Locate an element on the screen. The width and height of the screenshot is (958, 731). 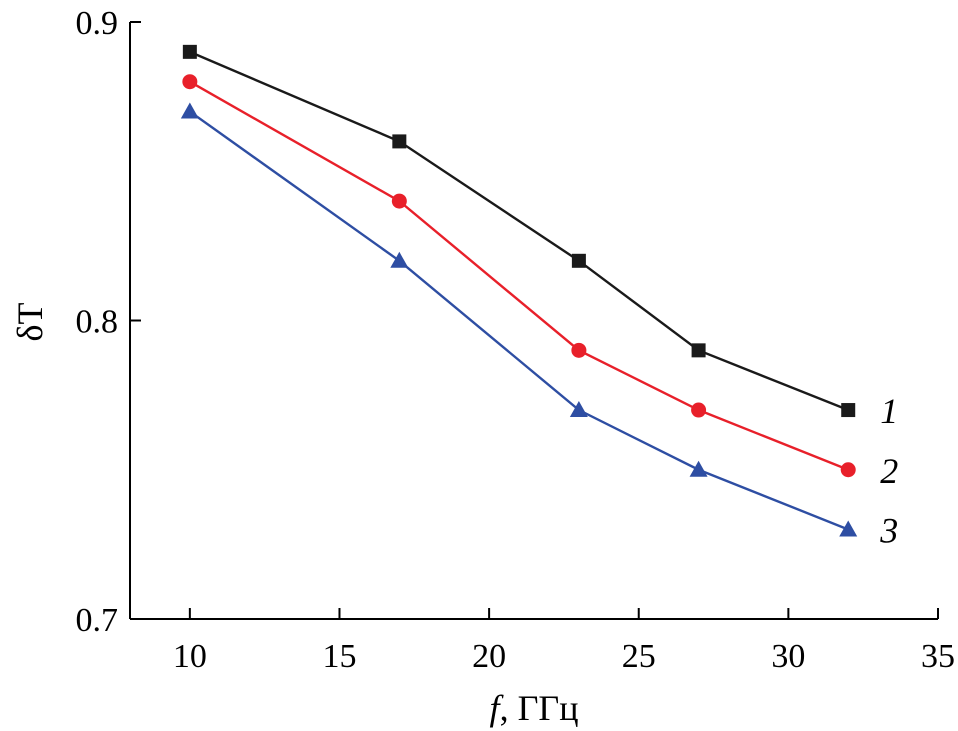
series-label-1: 1 is located at coordinates (889, 411).